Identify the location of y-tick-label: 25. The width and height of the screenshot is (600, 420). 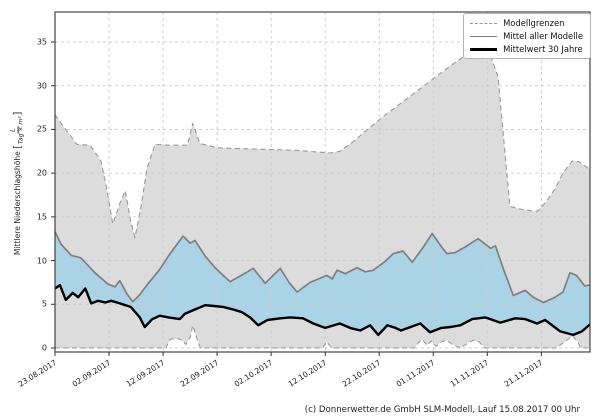
(41, 129).